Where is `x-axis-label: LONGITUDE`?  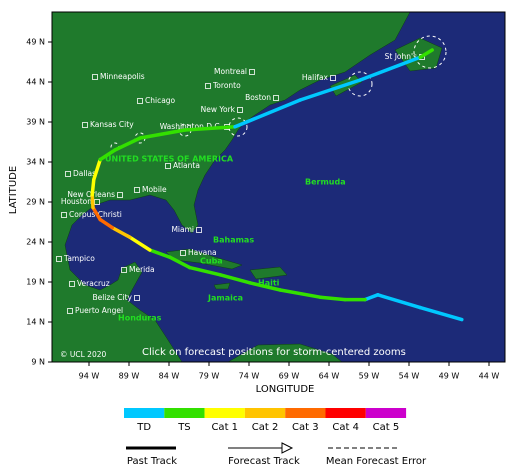
x-axis-label: LONGITUDE is located at coordinates (285, 389).